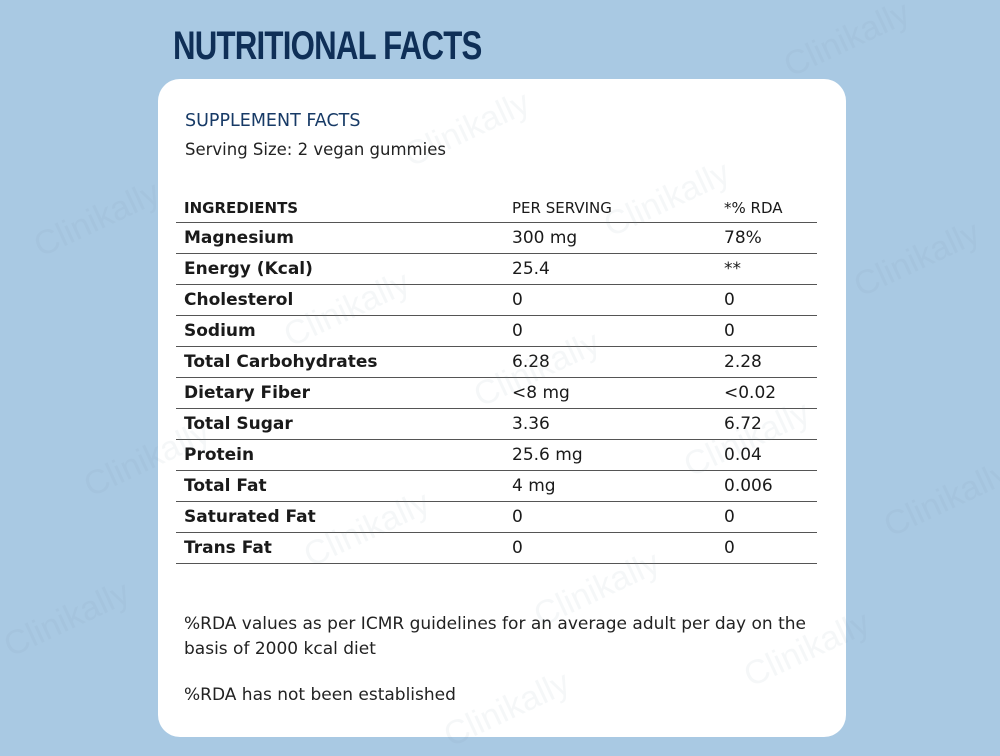 This screenshot has height=756, width=1000. Describe the element at coordinates (610, 208) in the screenshot. I see `header-per-serving: PER SERVING` at that location.